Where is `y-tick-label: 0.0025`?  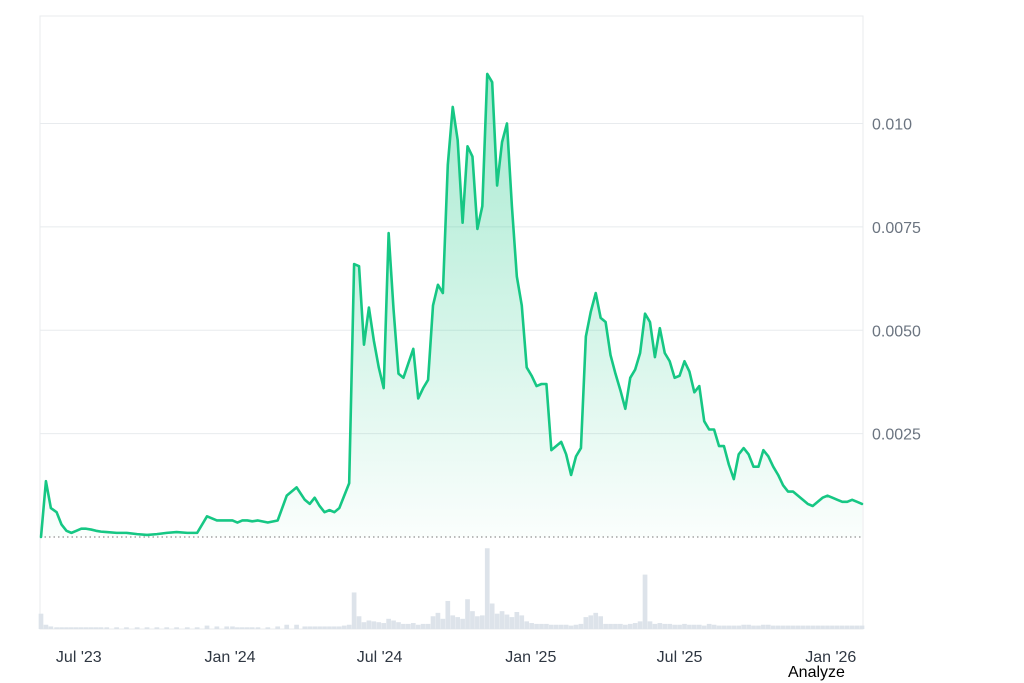
y-tick-label: 0.0025 is located at coordinates (896, 435).